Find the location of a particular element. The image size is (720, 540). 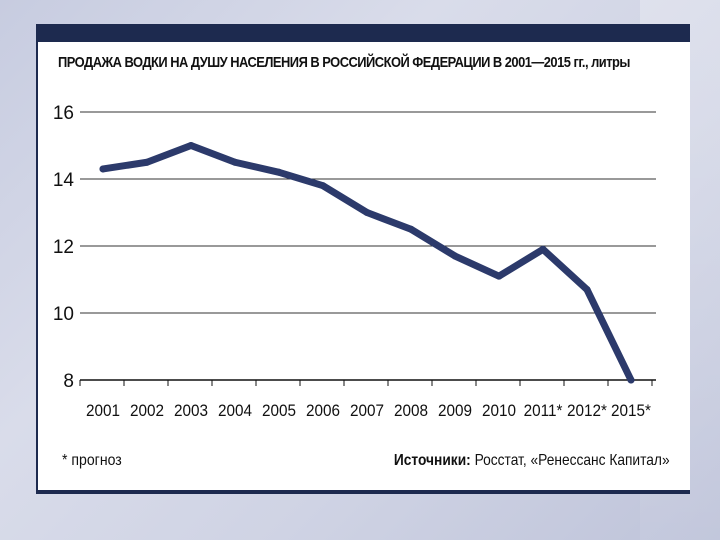

source-note: Источники: Росстат, «Ренессанс Капитал» is located at coordinates (532, 461).